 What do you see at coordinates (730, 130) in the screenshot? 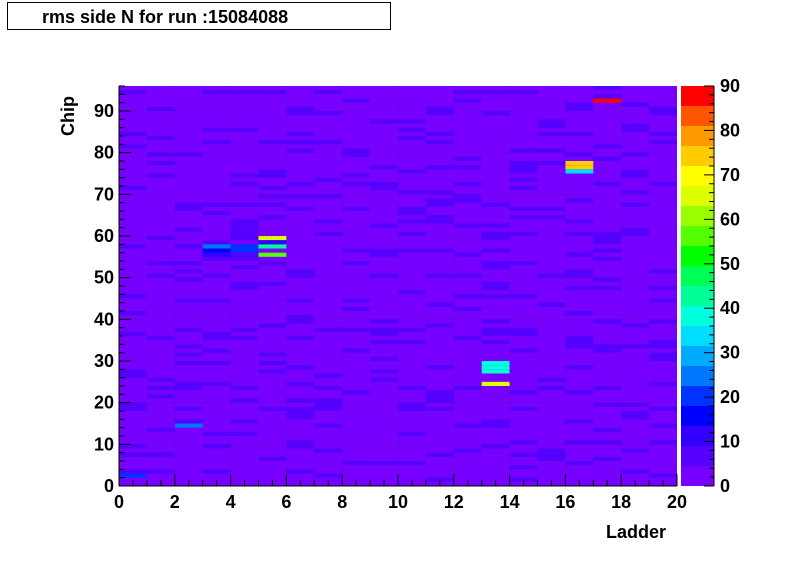
I see `color-scale-label: 80` at bounding box center [730, 130].